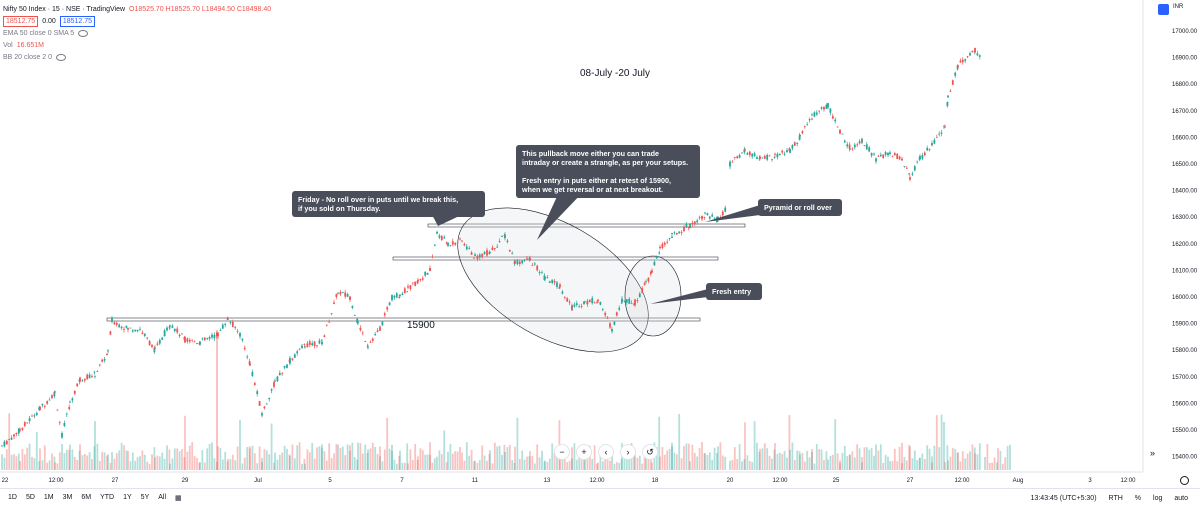 The width and height of the screenshot is (1200, 507). What do you see at coordinates (650, 452) in the screenshot?
I see `reset-chart-button: ↺` at bounding box center [650, 452].